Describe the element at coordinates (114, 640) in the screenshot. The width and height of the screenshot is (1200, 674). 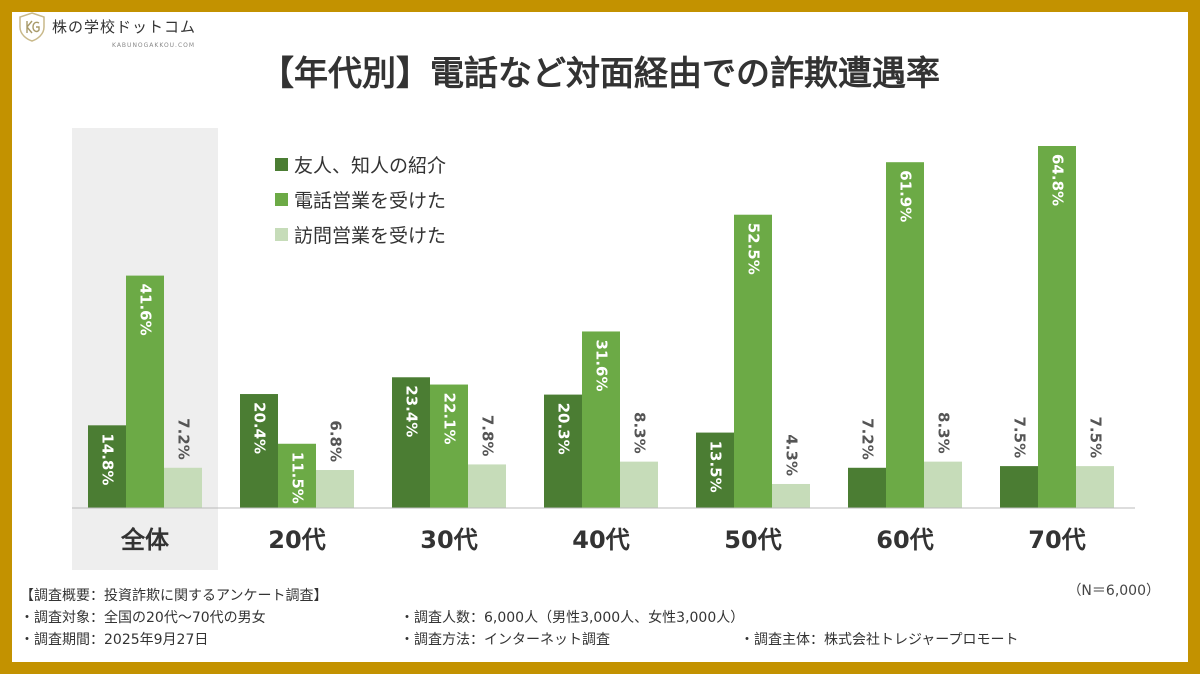
I see `footer-item: ・調査期間：2025年9月27日` at that location.